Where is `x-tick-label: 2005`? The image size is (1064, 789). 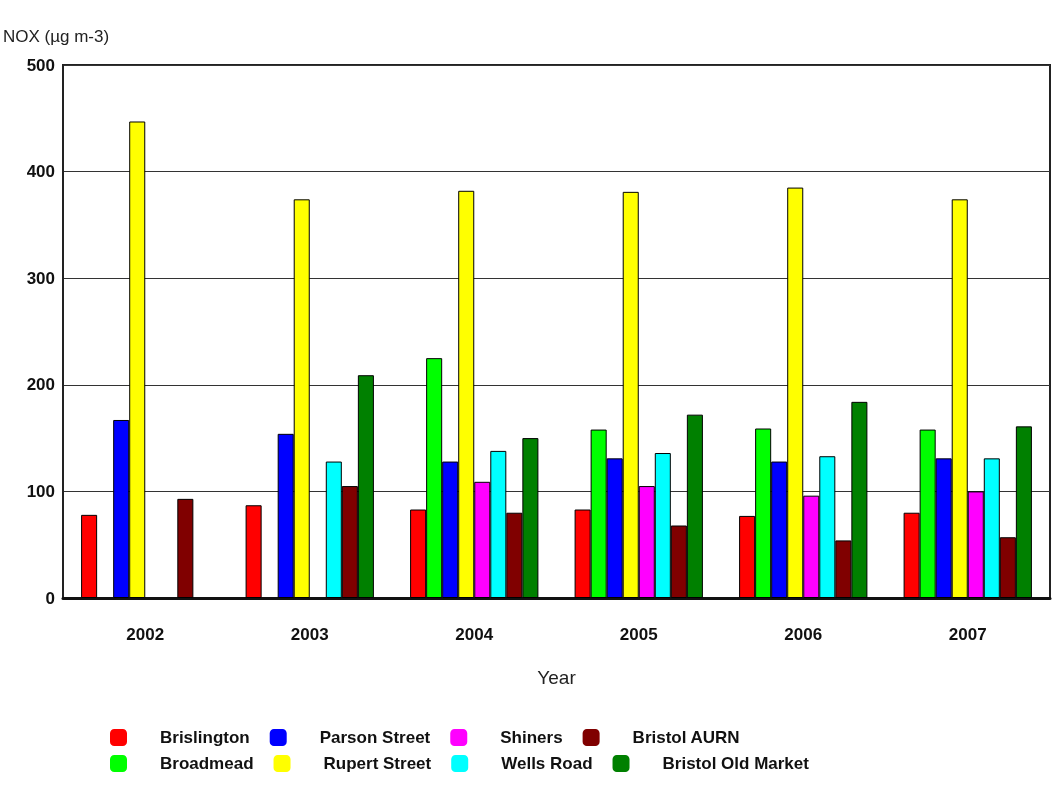
x-tick-label: 2005 is located at coordinates (638, 634).